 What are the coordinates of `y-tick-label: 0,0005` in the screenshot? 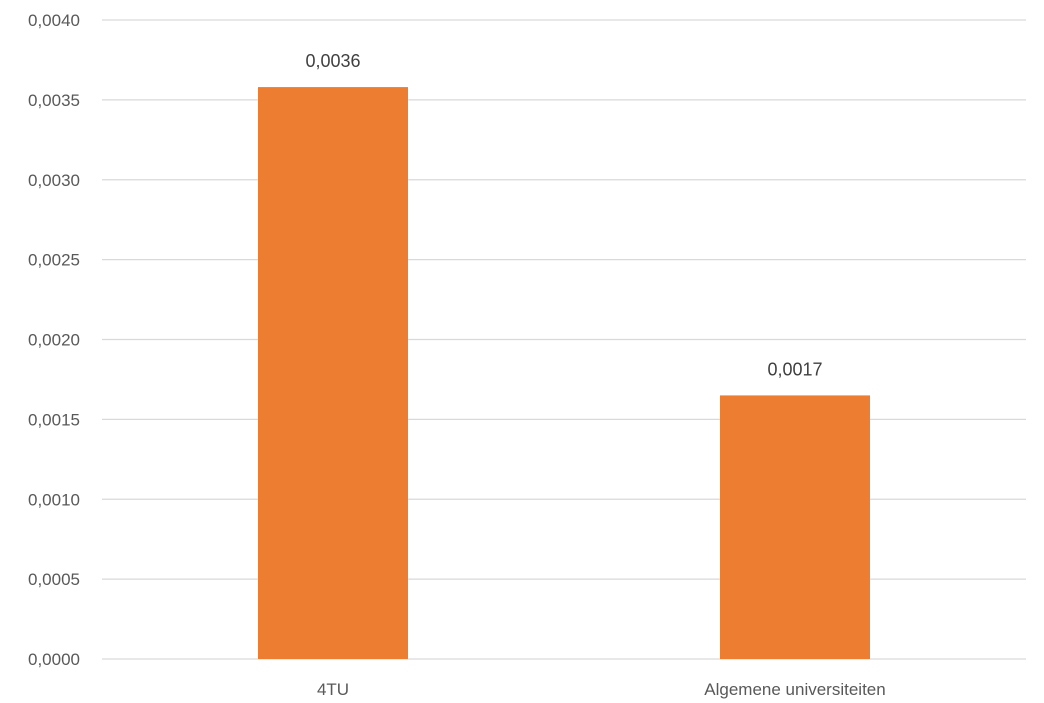 It's located at (54, 579).